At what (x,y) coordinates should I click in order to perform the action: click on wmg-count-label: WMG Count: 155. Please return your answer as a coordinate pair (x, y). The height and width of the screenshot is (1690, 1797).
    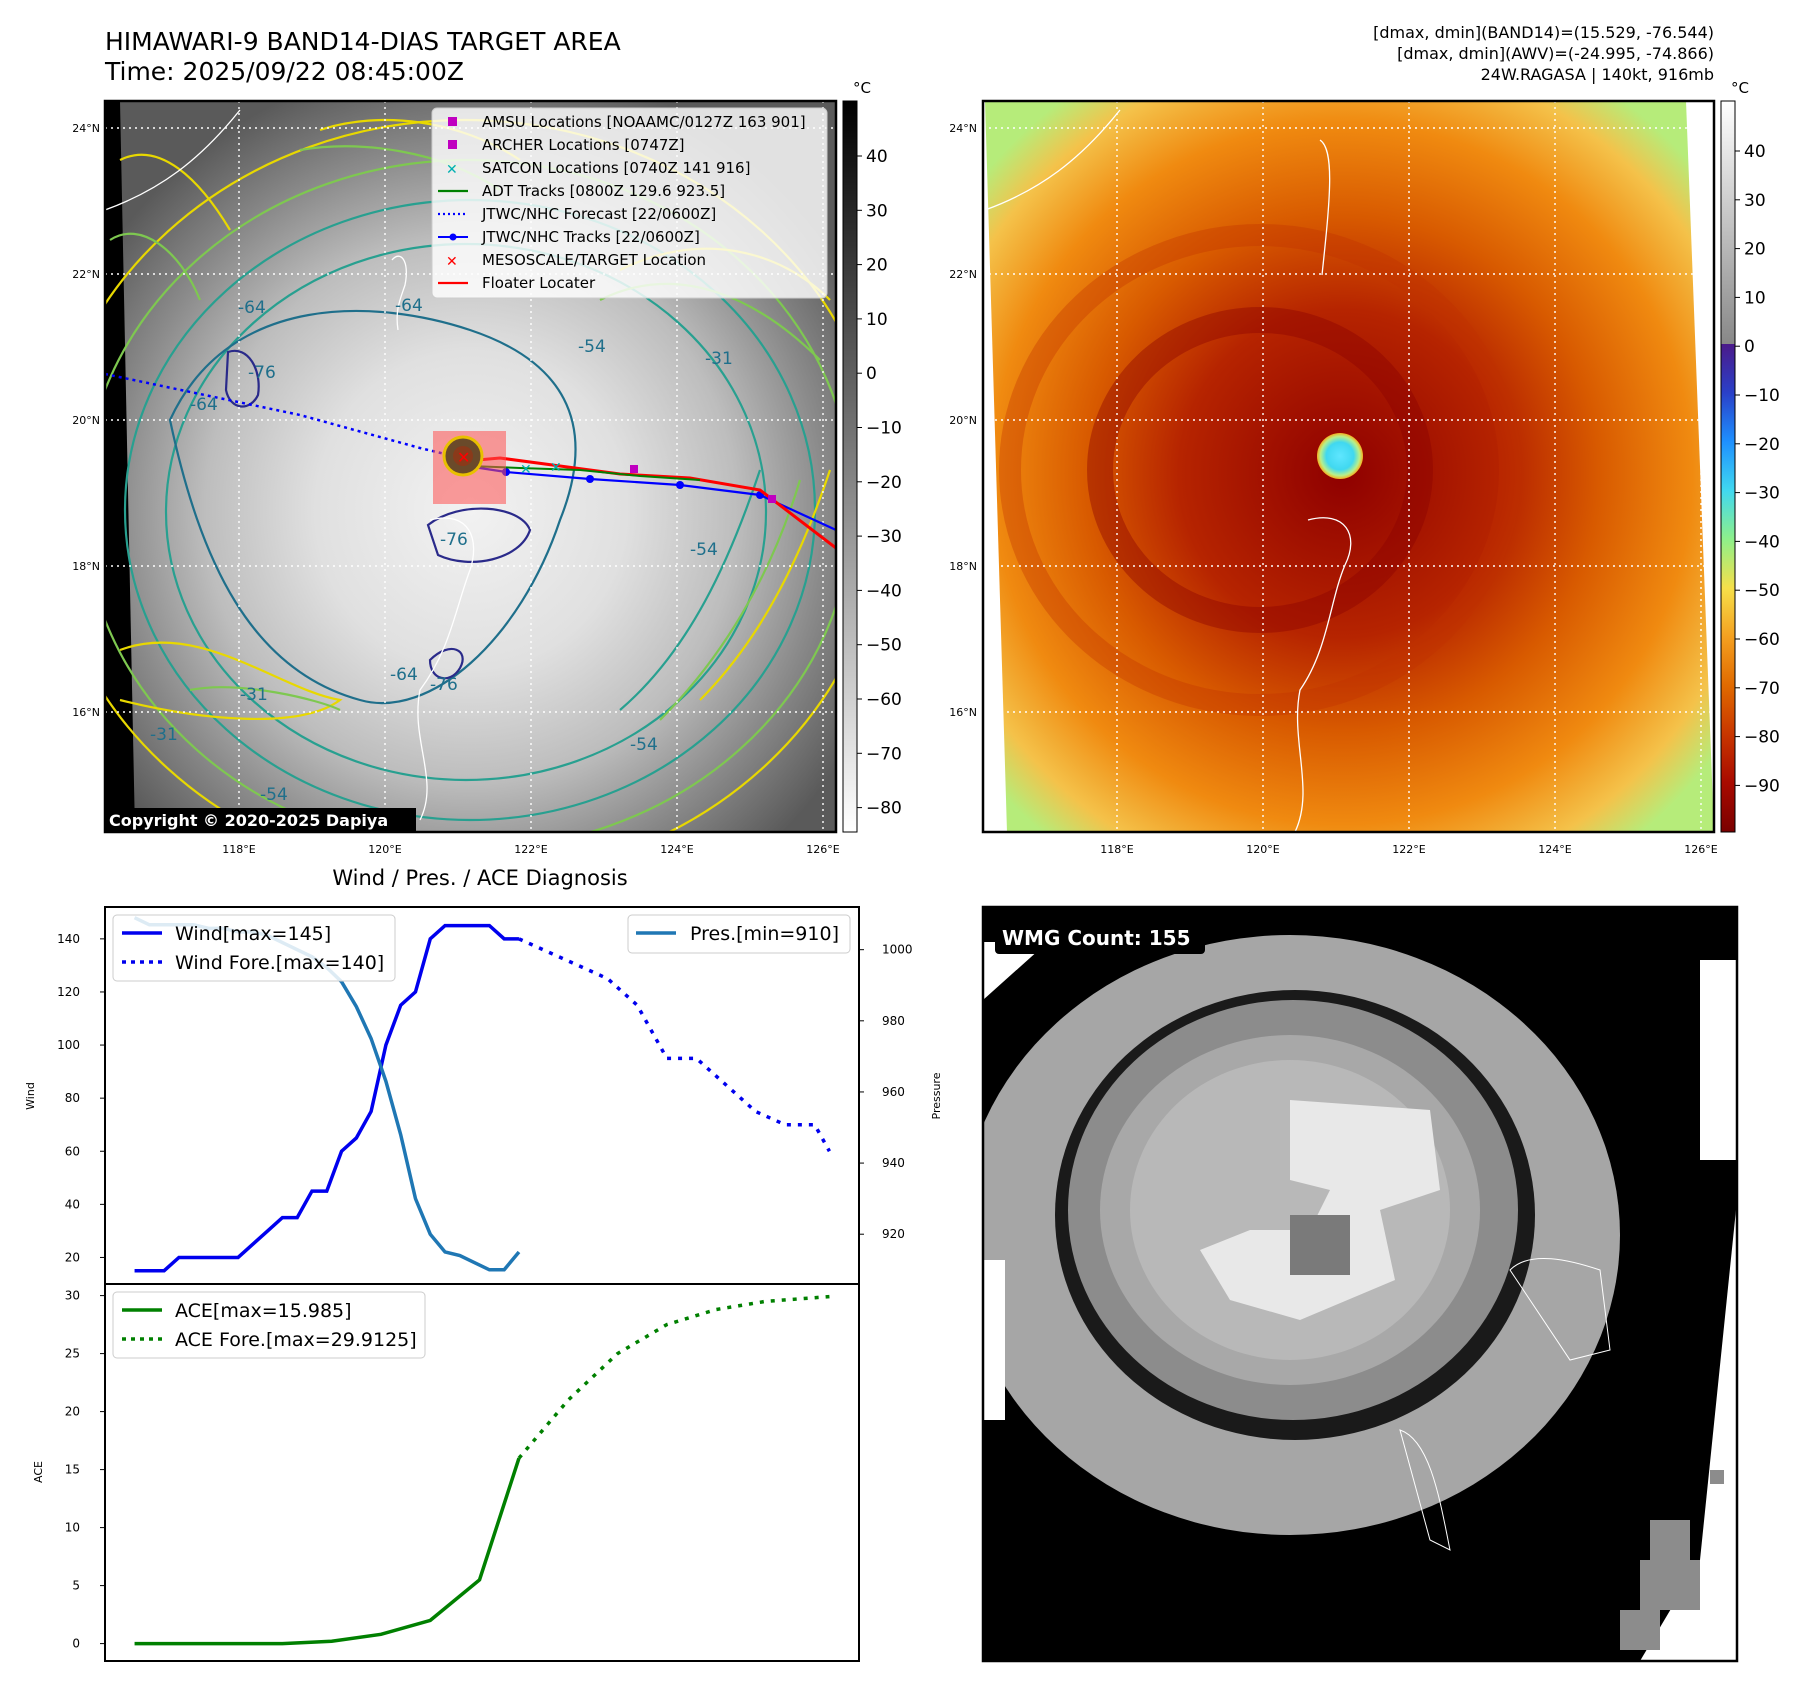
    Looking at the image, I should click on (1096, 938).